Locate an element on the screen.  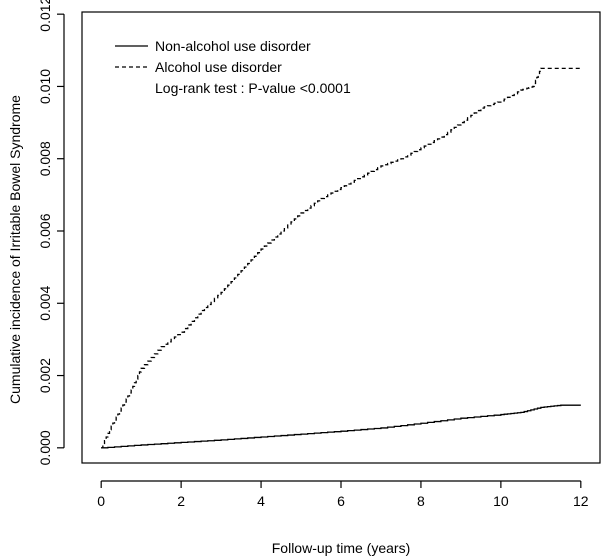
y-axis: 0.000 0.002 0.004 0.006 0.008 0.010 0.012 is located at coordinates (51, 232).